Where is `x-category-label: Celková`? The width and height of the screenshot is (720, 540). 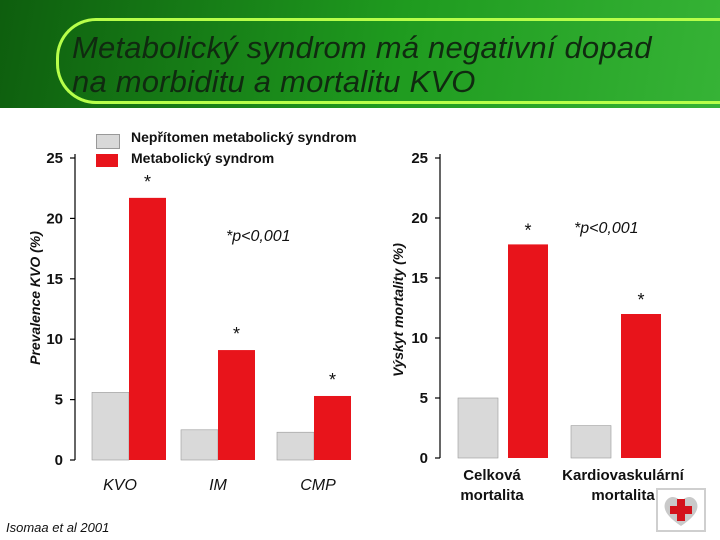
x-category-label: Celková is located at coordinates (492, 475).